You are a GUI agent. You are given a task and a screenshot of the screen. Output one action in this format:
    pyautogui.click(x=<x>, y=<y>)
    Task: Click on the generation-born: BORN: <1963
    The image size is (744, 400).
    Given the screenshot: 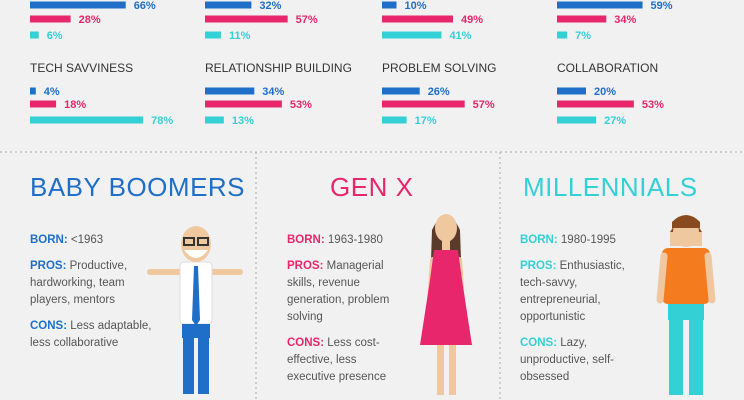 What is the action you would take?
    pyautogui.click(x=91, y=240)
    